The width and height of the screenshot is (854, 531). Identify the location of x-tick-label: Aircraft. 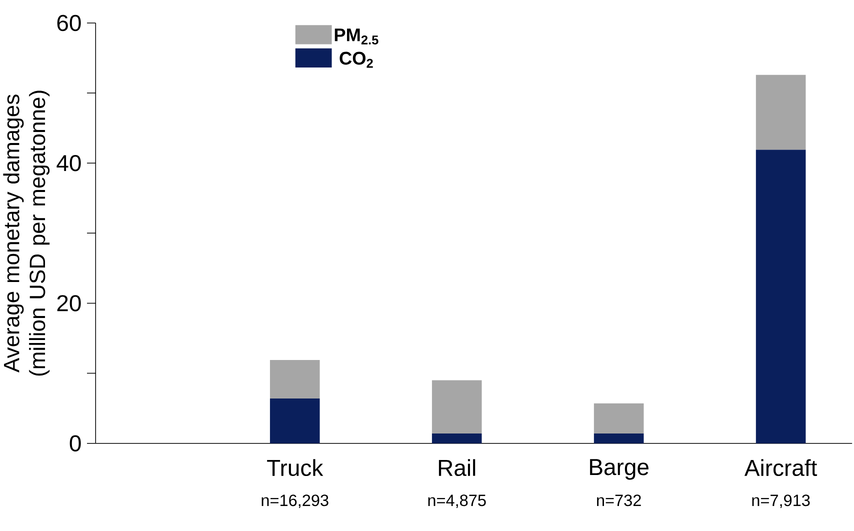
(781, 467).